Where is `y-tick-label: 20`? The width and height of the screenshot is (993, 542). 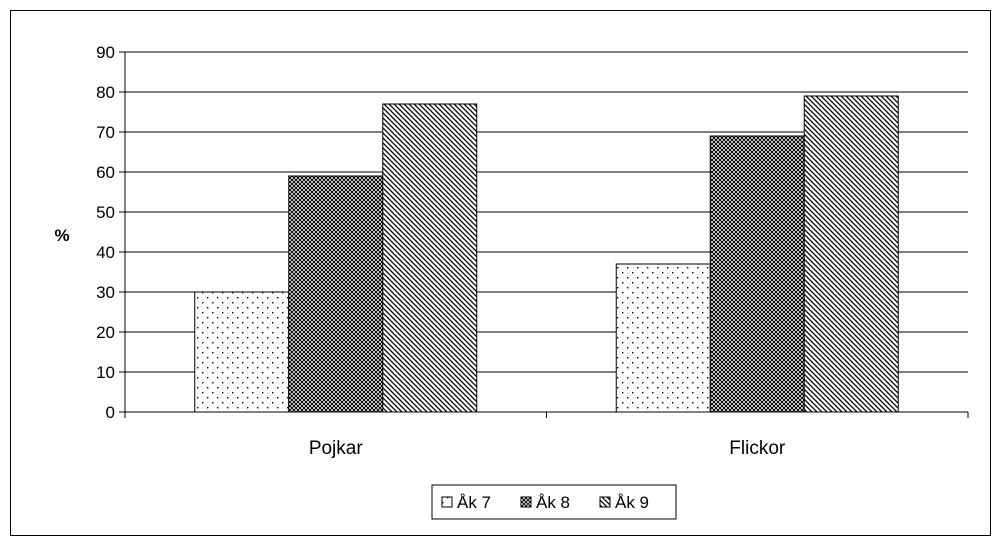
y-tick-label: 20 is located at coordinates (105, 332).